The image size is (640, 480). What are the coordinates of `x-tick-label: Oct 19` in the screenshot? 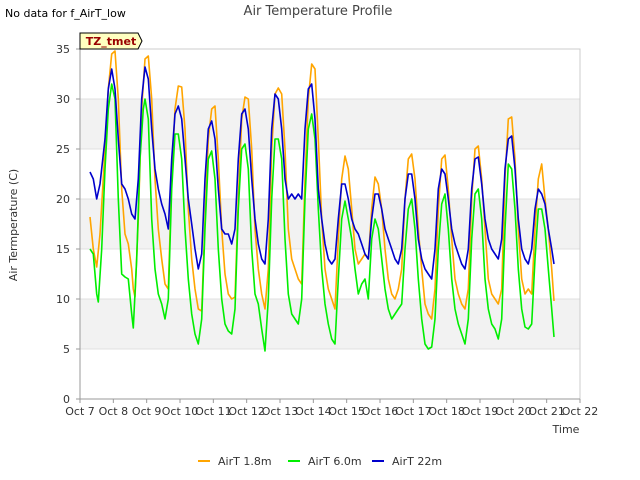 It's located at (480, 411).